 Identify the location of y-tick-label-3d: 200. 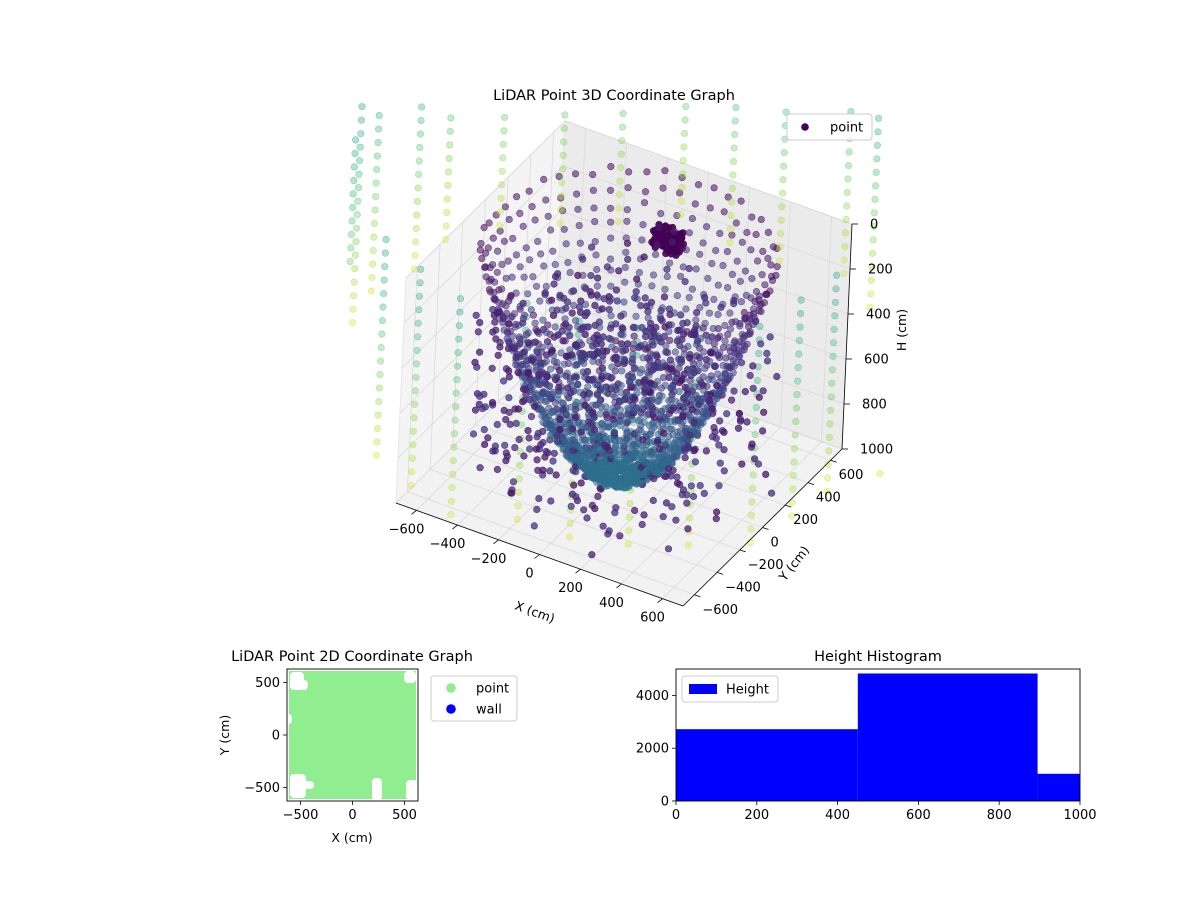
(805, 520).